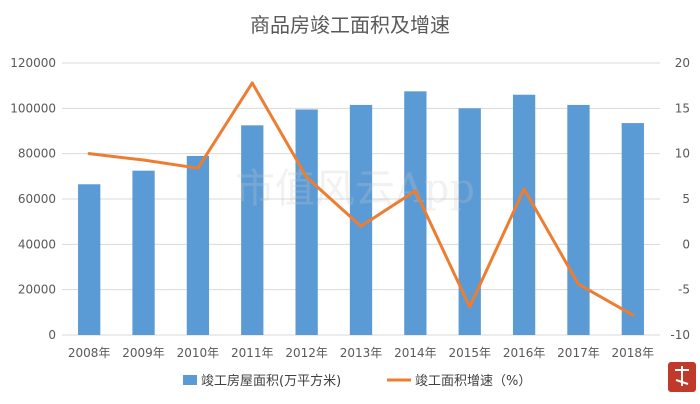  I want to click on x-tick-label: 2018年, so click(633, 353).